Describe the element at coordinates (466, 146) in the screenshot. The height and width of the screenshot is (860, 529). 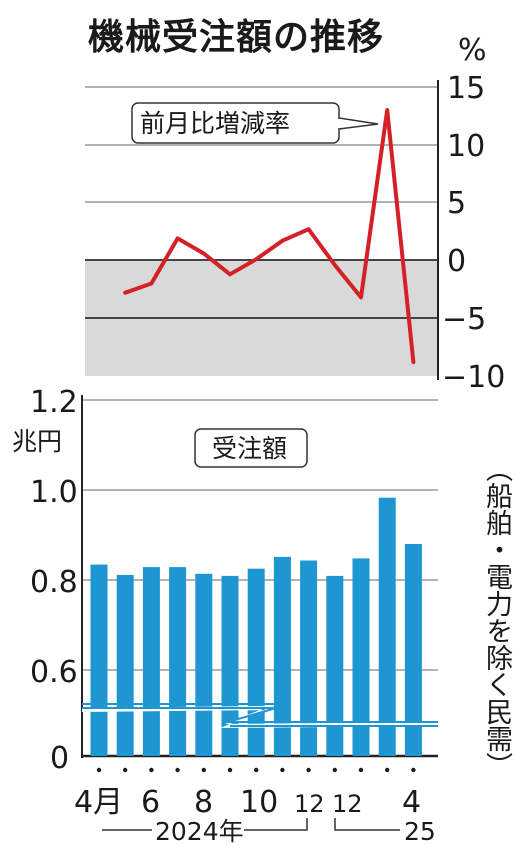
I see `line-ytick-label: 10` at that location.